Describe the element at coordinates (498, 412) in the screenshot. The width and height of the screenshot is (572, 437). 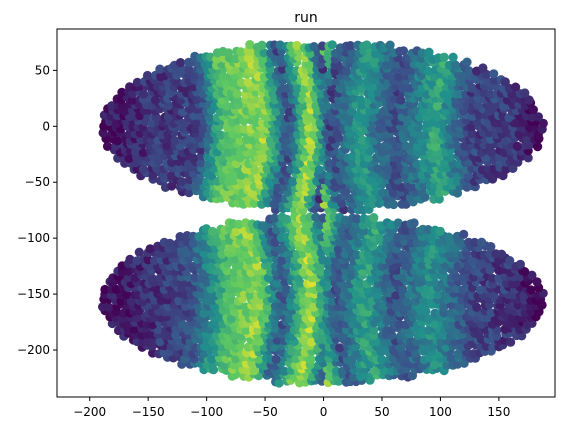
I see `x-tick-label: 150` at that location.